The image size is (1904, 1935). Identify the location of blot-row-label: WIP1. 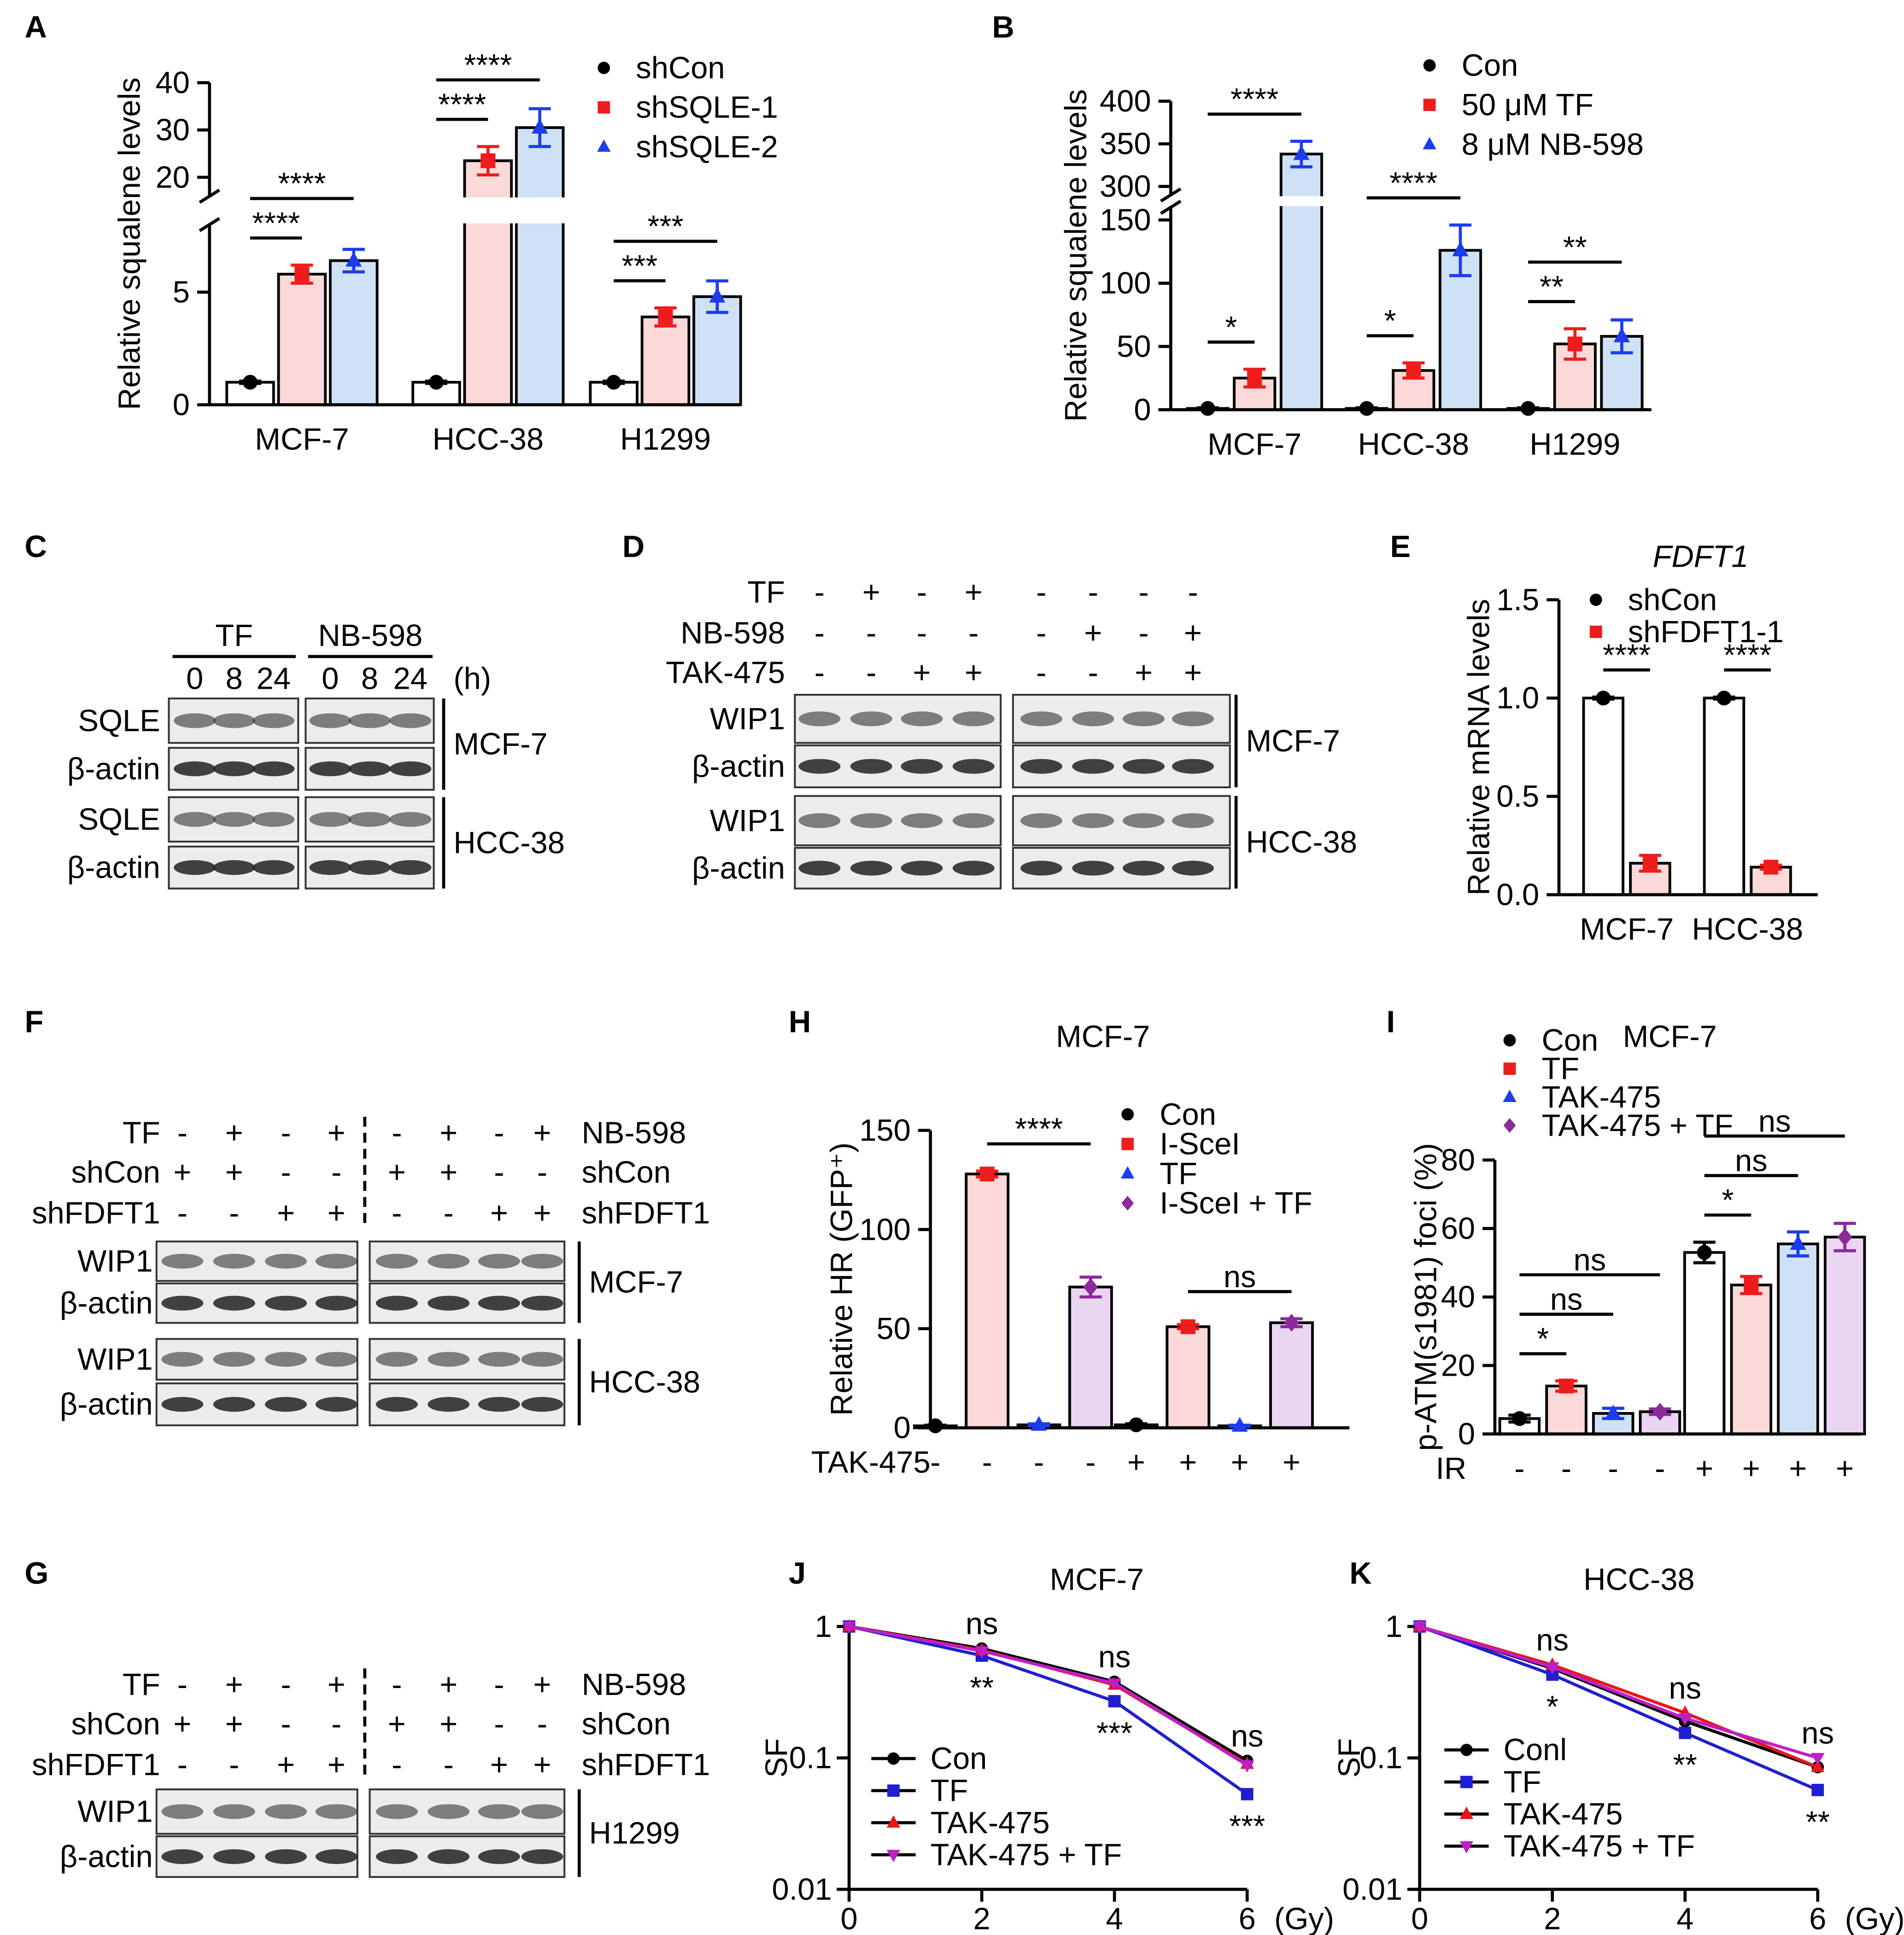
(748, 820).